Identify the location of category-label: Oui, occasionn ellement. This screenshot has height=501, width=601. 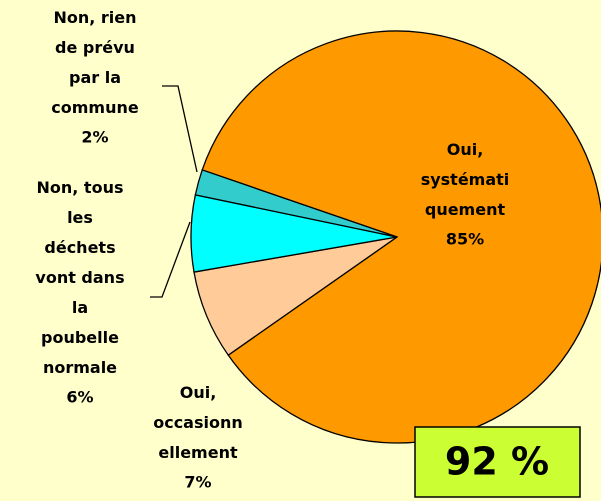
(198, 422).